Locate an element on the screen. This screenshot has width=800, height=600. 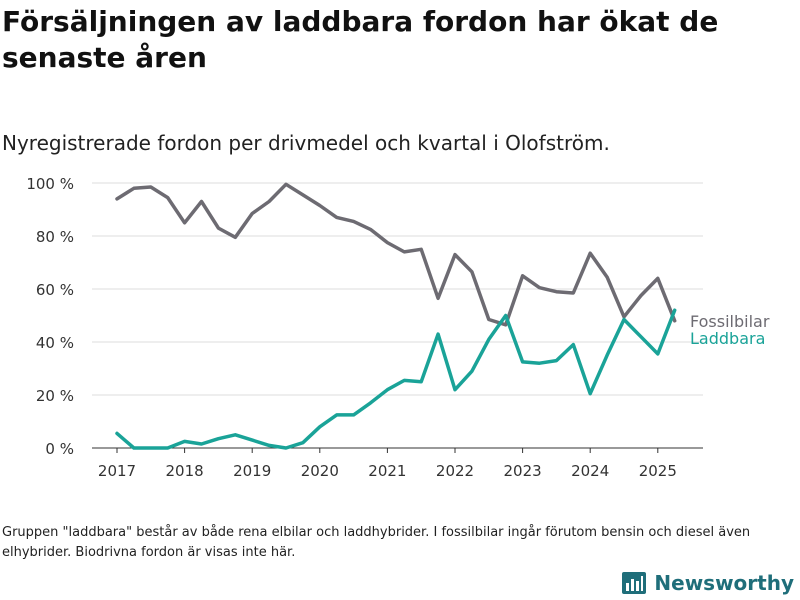
x-tick-label: 2025 is located at coordinates (658, 471).